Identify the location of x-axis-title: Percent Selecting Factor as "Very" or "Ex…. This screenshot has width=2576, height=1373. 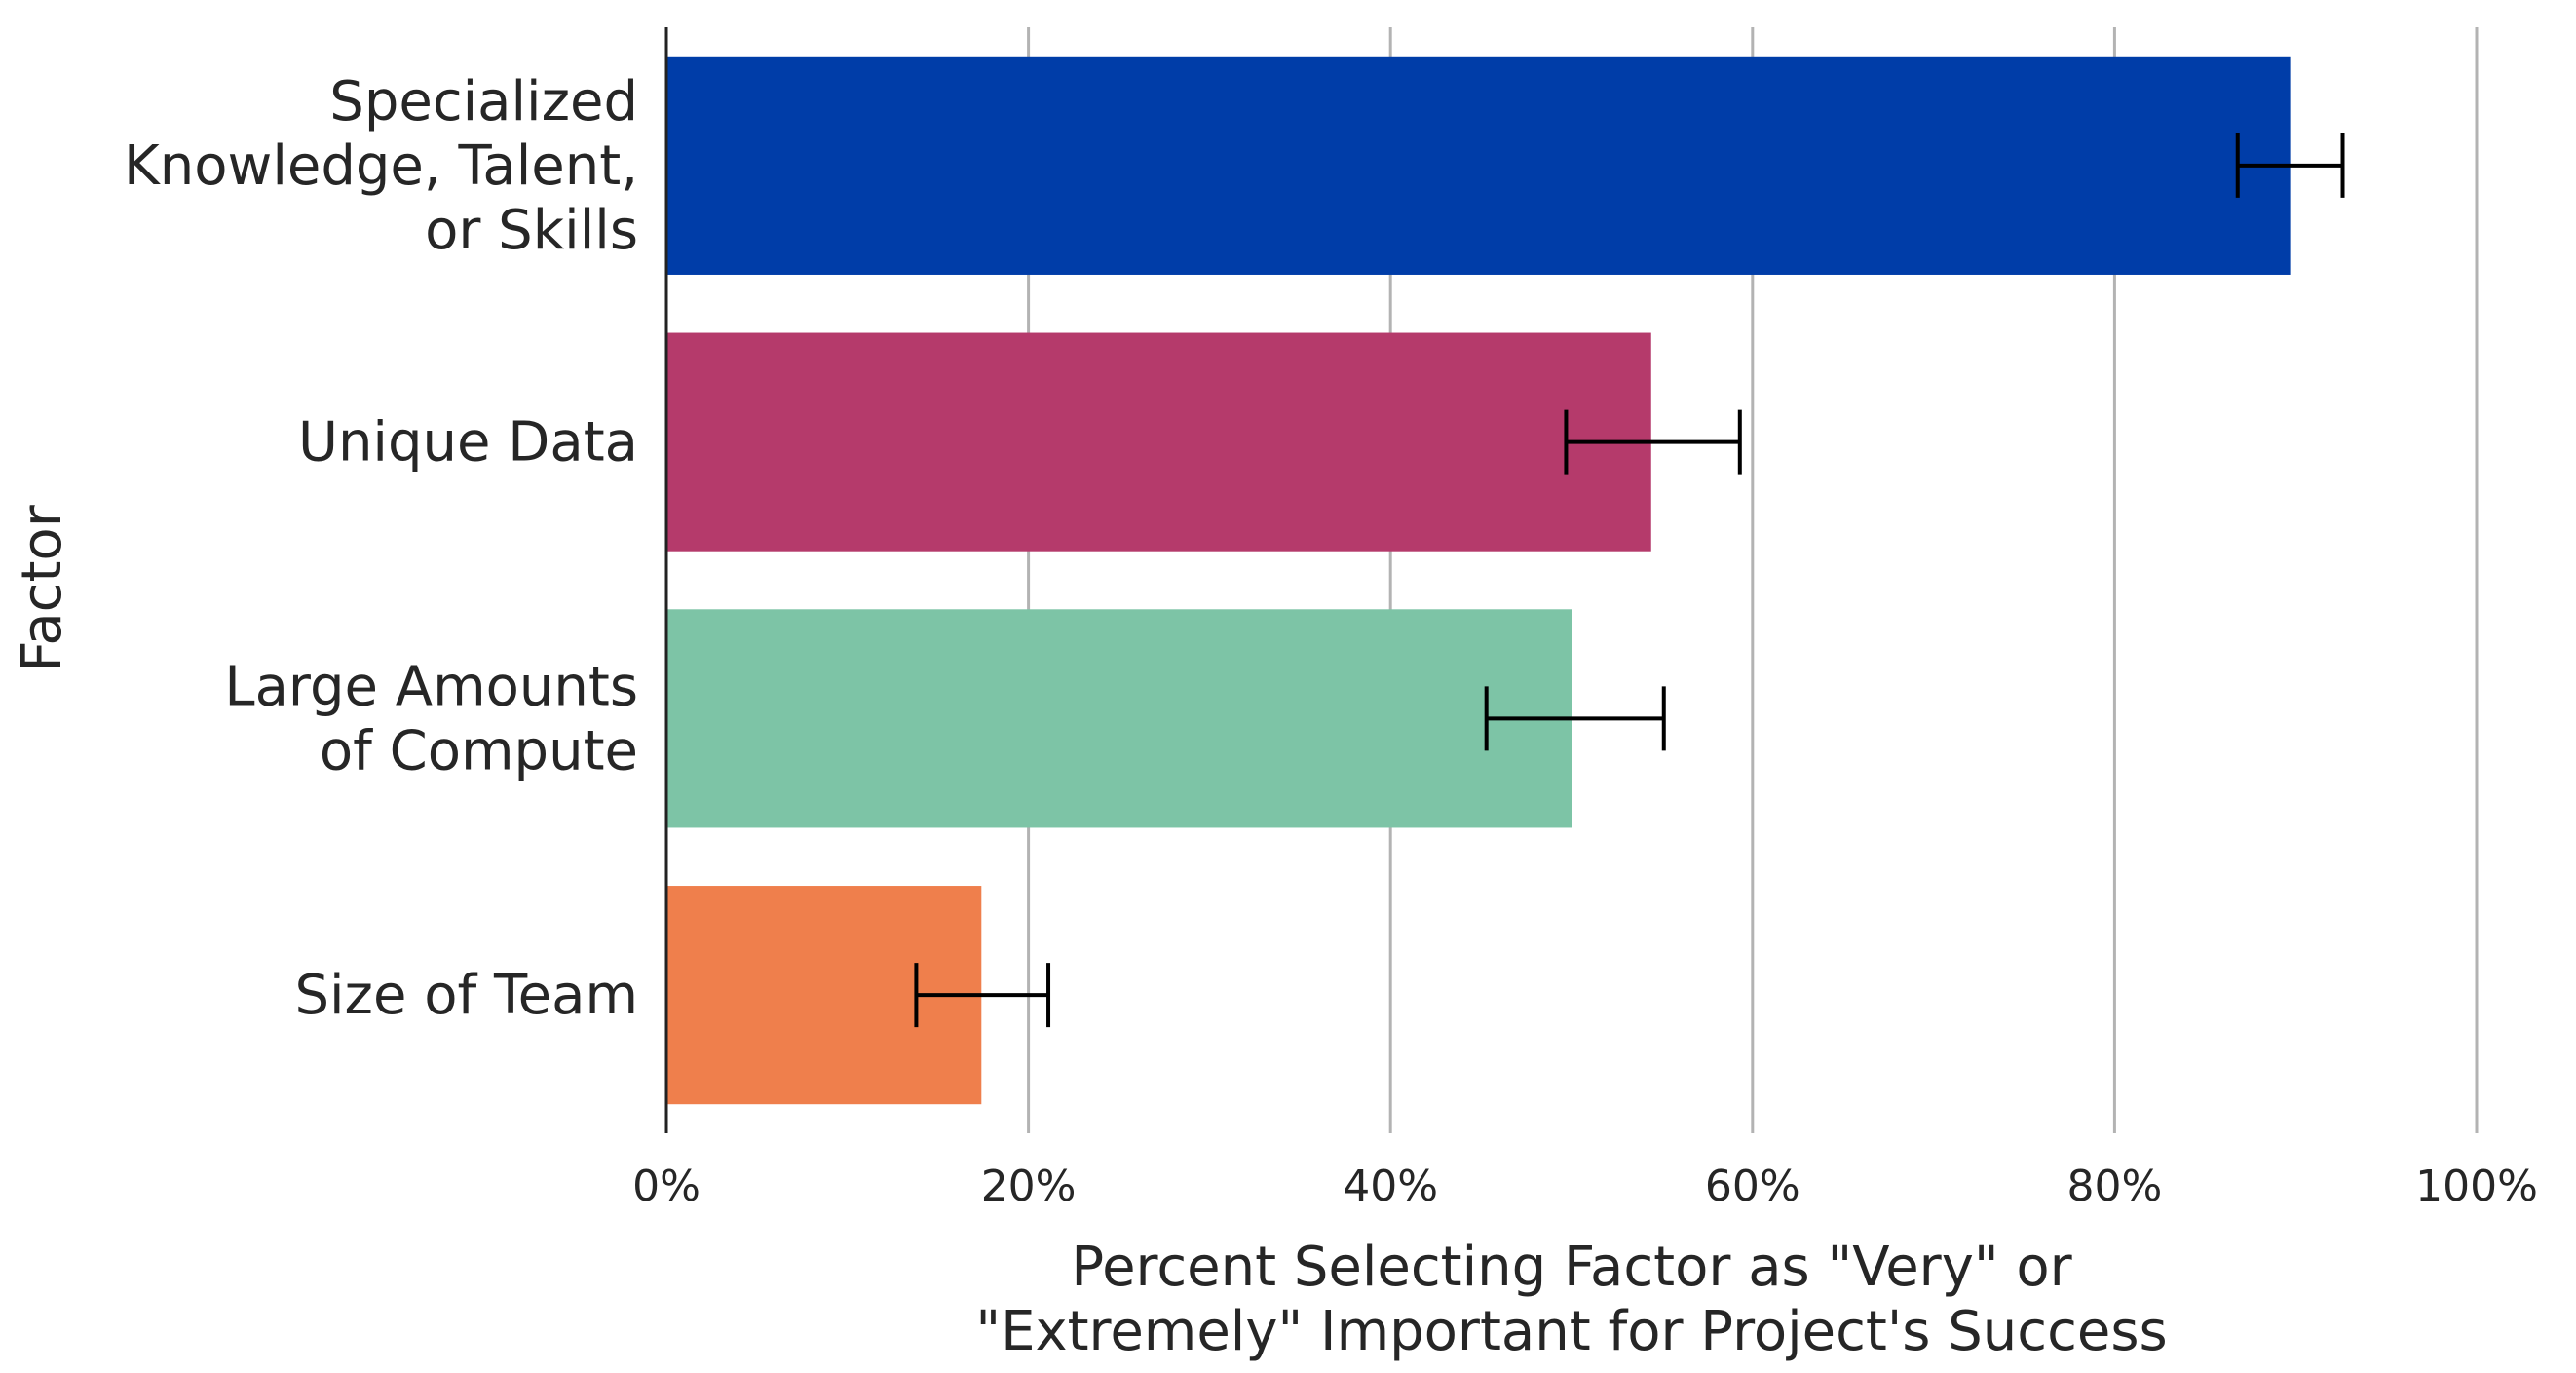
(1571, 1299).